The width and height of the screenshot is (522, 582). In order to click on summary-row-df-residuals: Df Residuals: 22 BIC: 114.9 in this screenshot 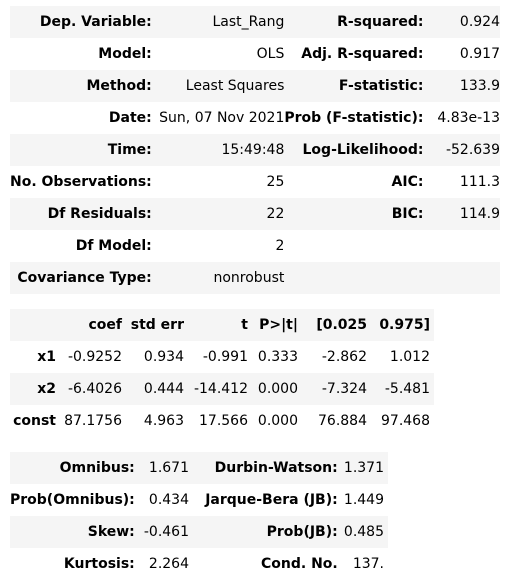, I will do `click(255, 214)`.